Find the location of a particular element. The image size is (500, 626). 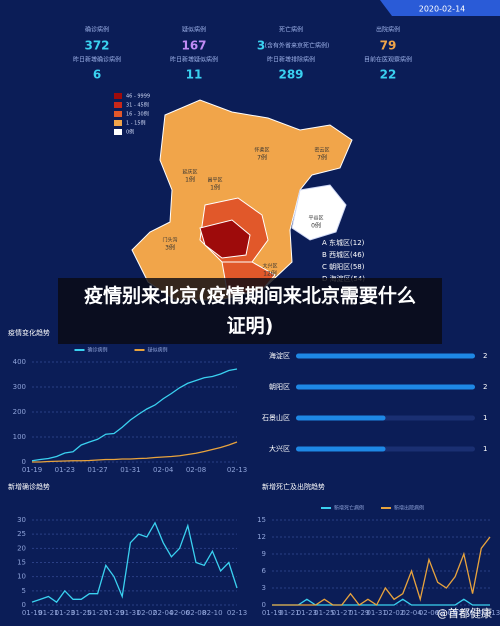

legend-label: 新增出院病例 is located at coordinates (409, 508).